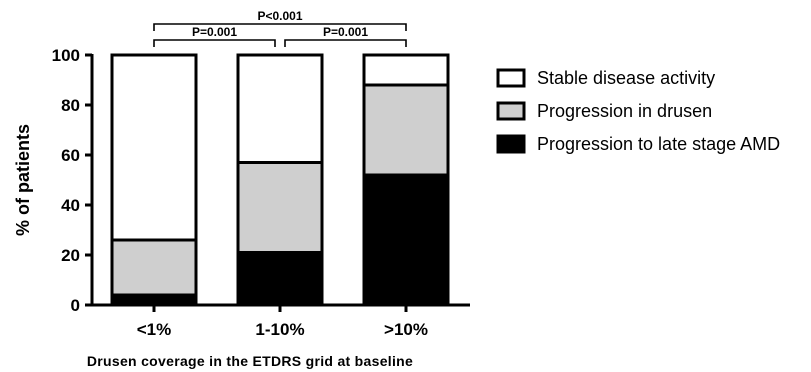 This screenshot has width=811, height=372. I want to click on legend-label: Progression to late stage AMD, so click(658, 144).